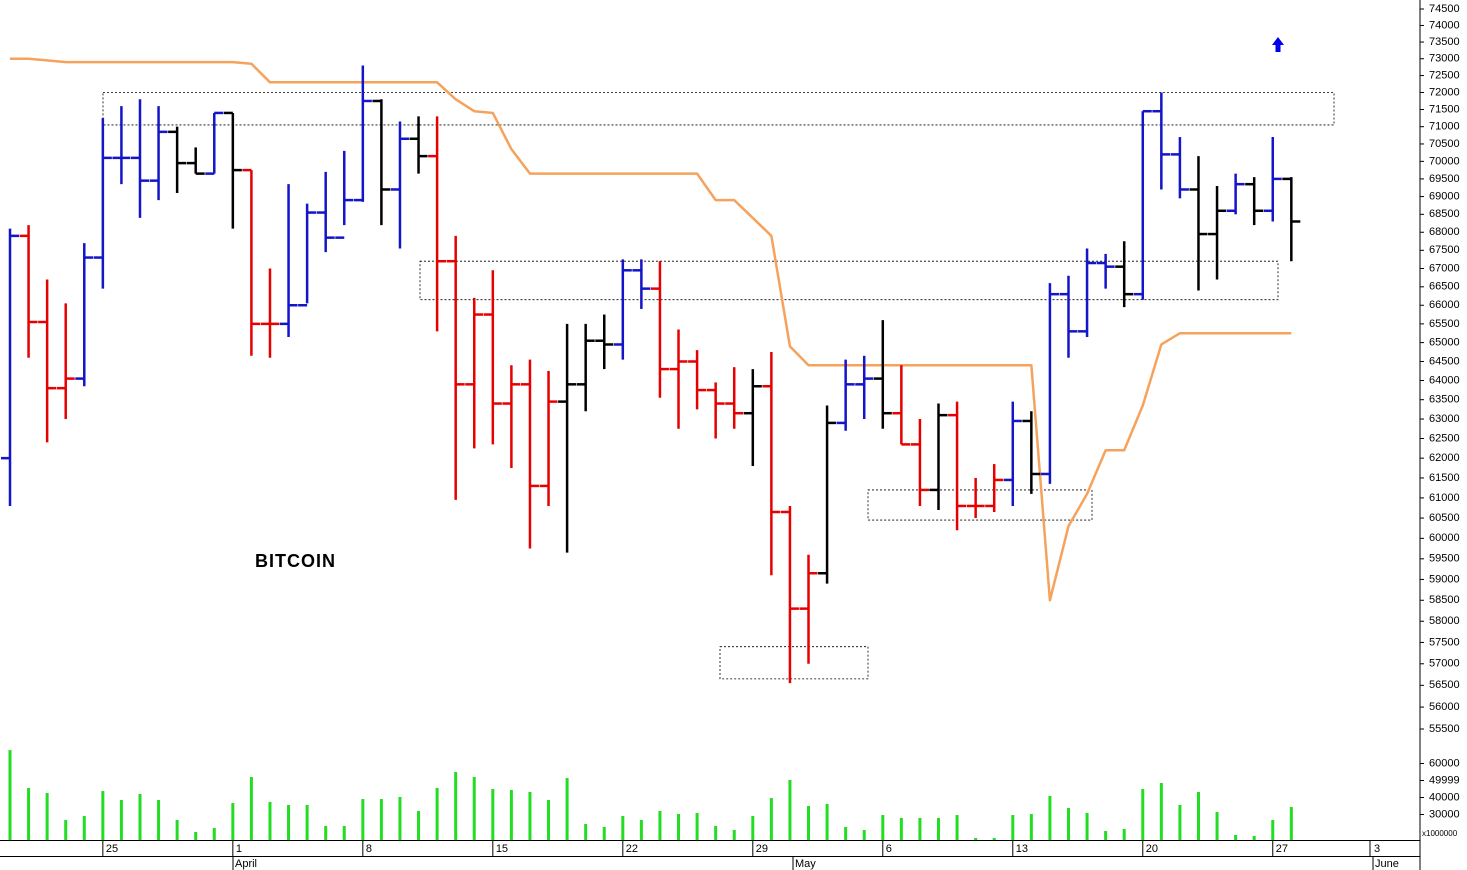 Image resolution: width=1467 pixels, height=870 pixels. What do you see at coordinates (1444, 380) in the screenshot?
I see `y-tick-label: 64000` at bounding box center [1444, 380].